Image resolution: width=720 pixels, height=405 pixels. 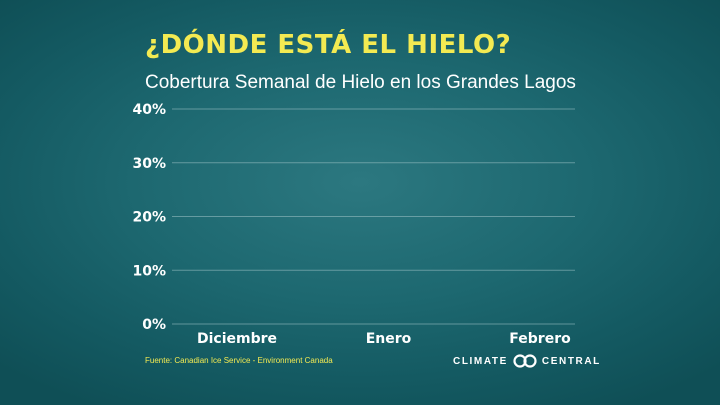 What do you see at coordinates (571, 361) in the screenshot?
I see `logo-word-right: CENTRAL` at bounding box center [571, 361].